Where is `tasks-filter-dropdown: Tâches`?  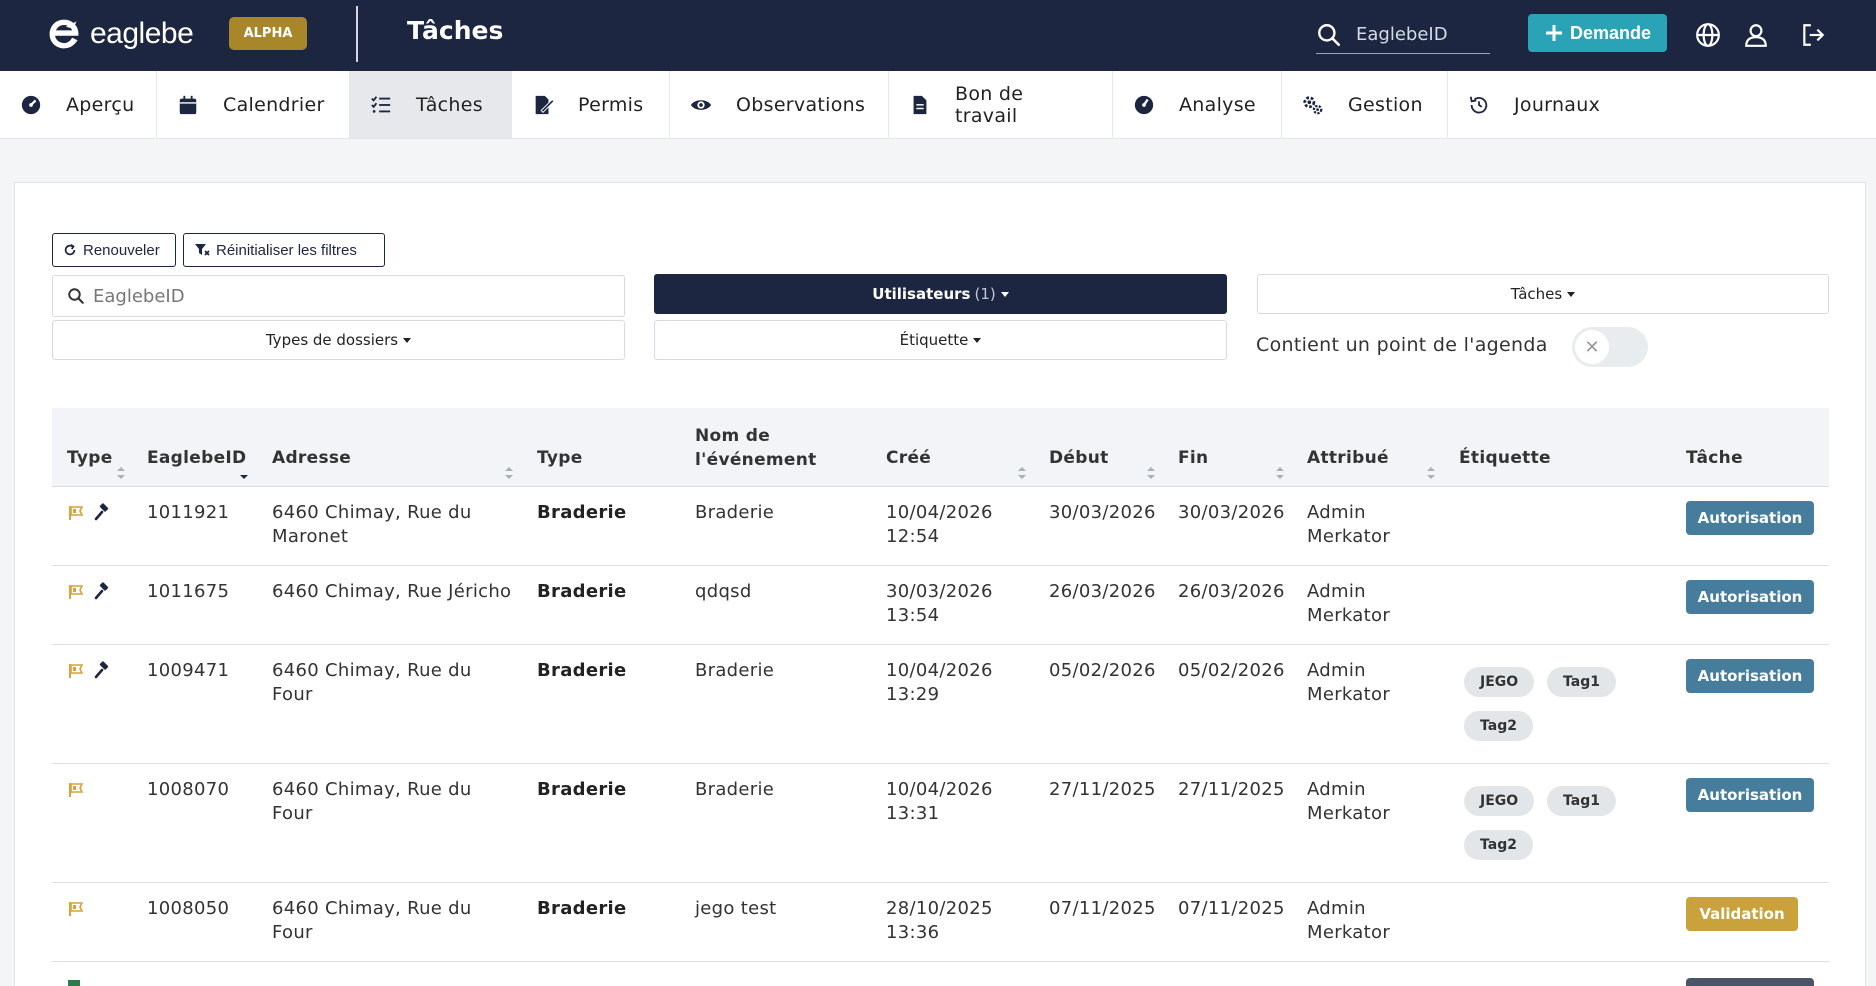 tasks-filter-dropdown: Tâches is located at coordinates (1543, 294).